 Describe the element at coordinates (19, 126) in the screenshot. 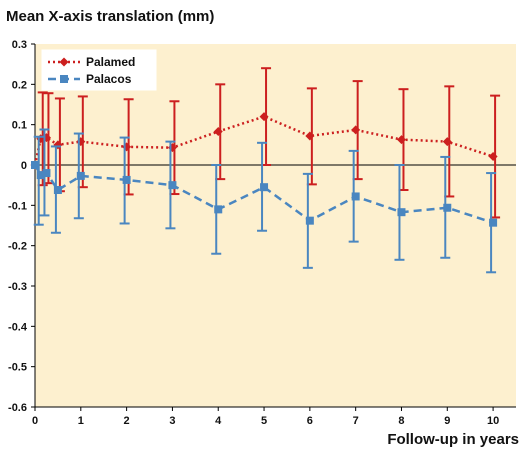

I see `y-tick-label: 0.1` at that location.